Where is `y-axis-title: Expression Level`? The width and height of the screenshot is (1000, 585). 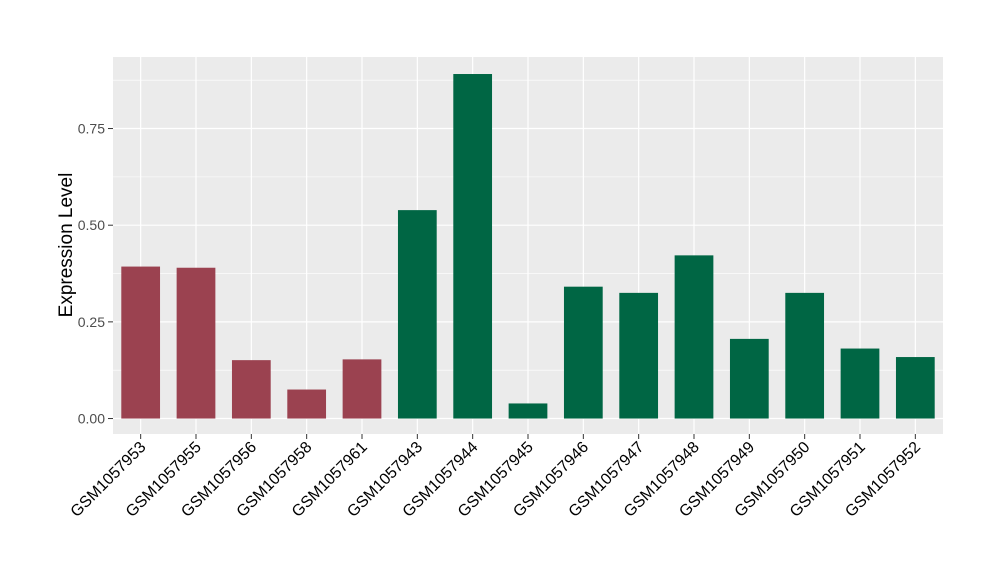 y-axis-title: Expression Level is located at coordinates (66, 245).